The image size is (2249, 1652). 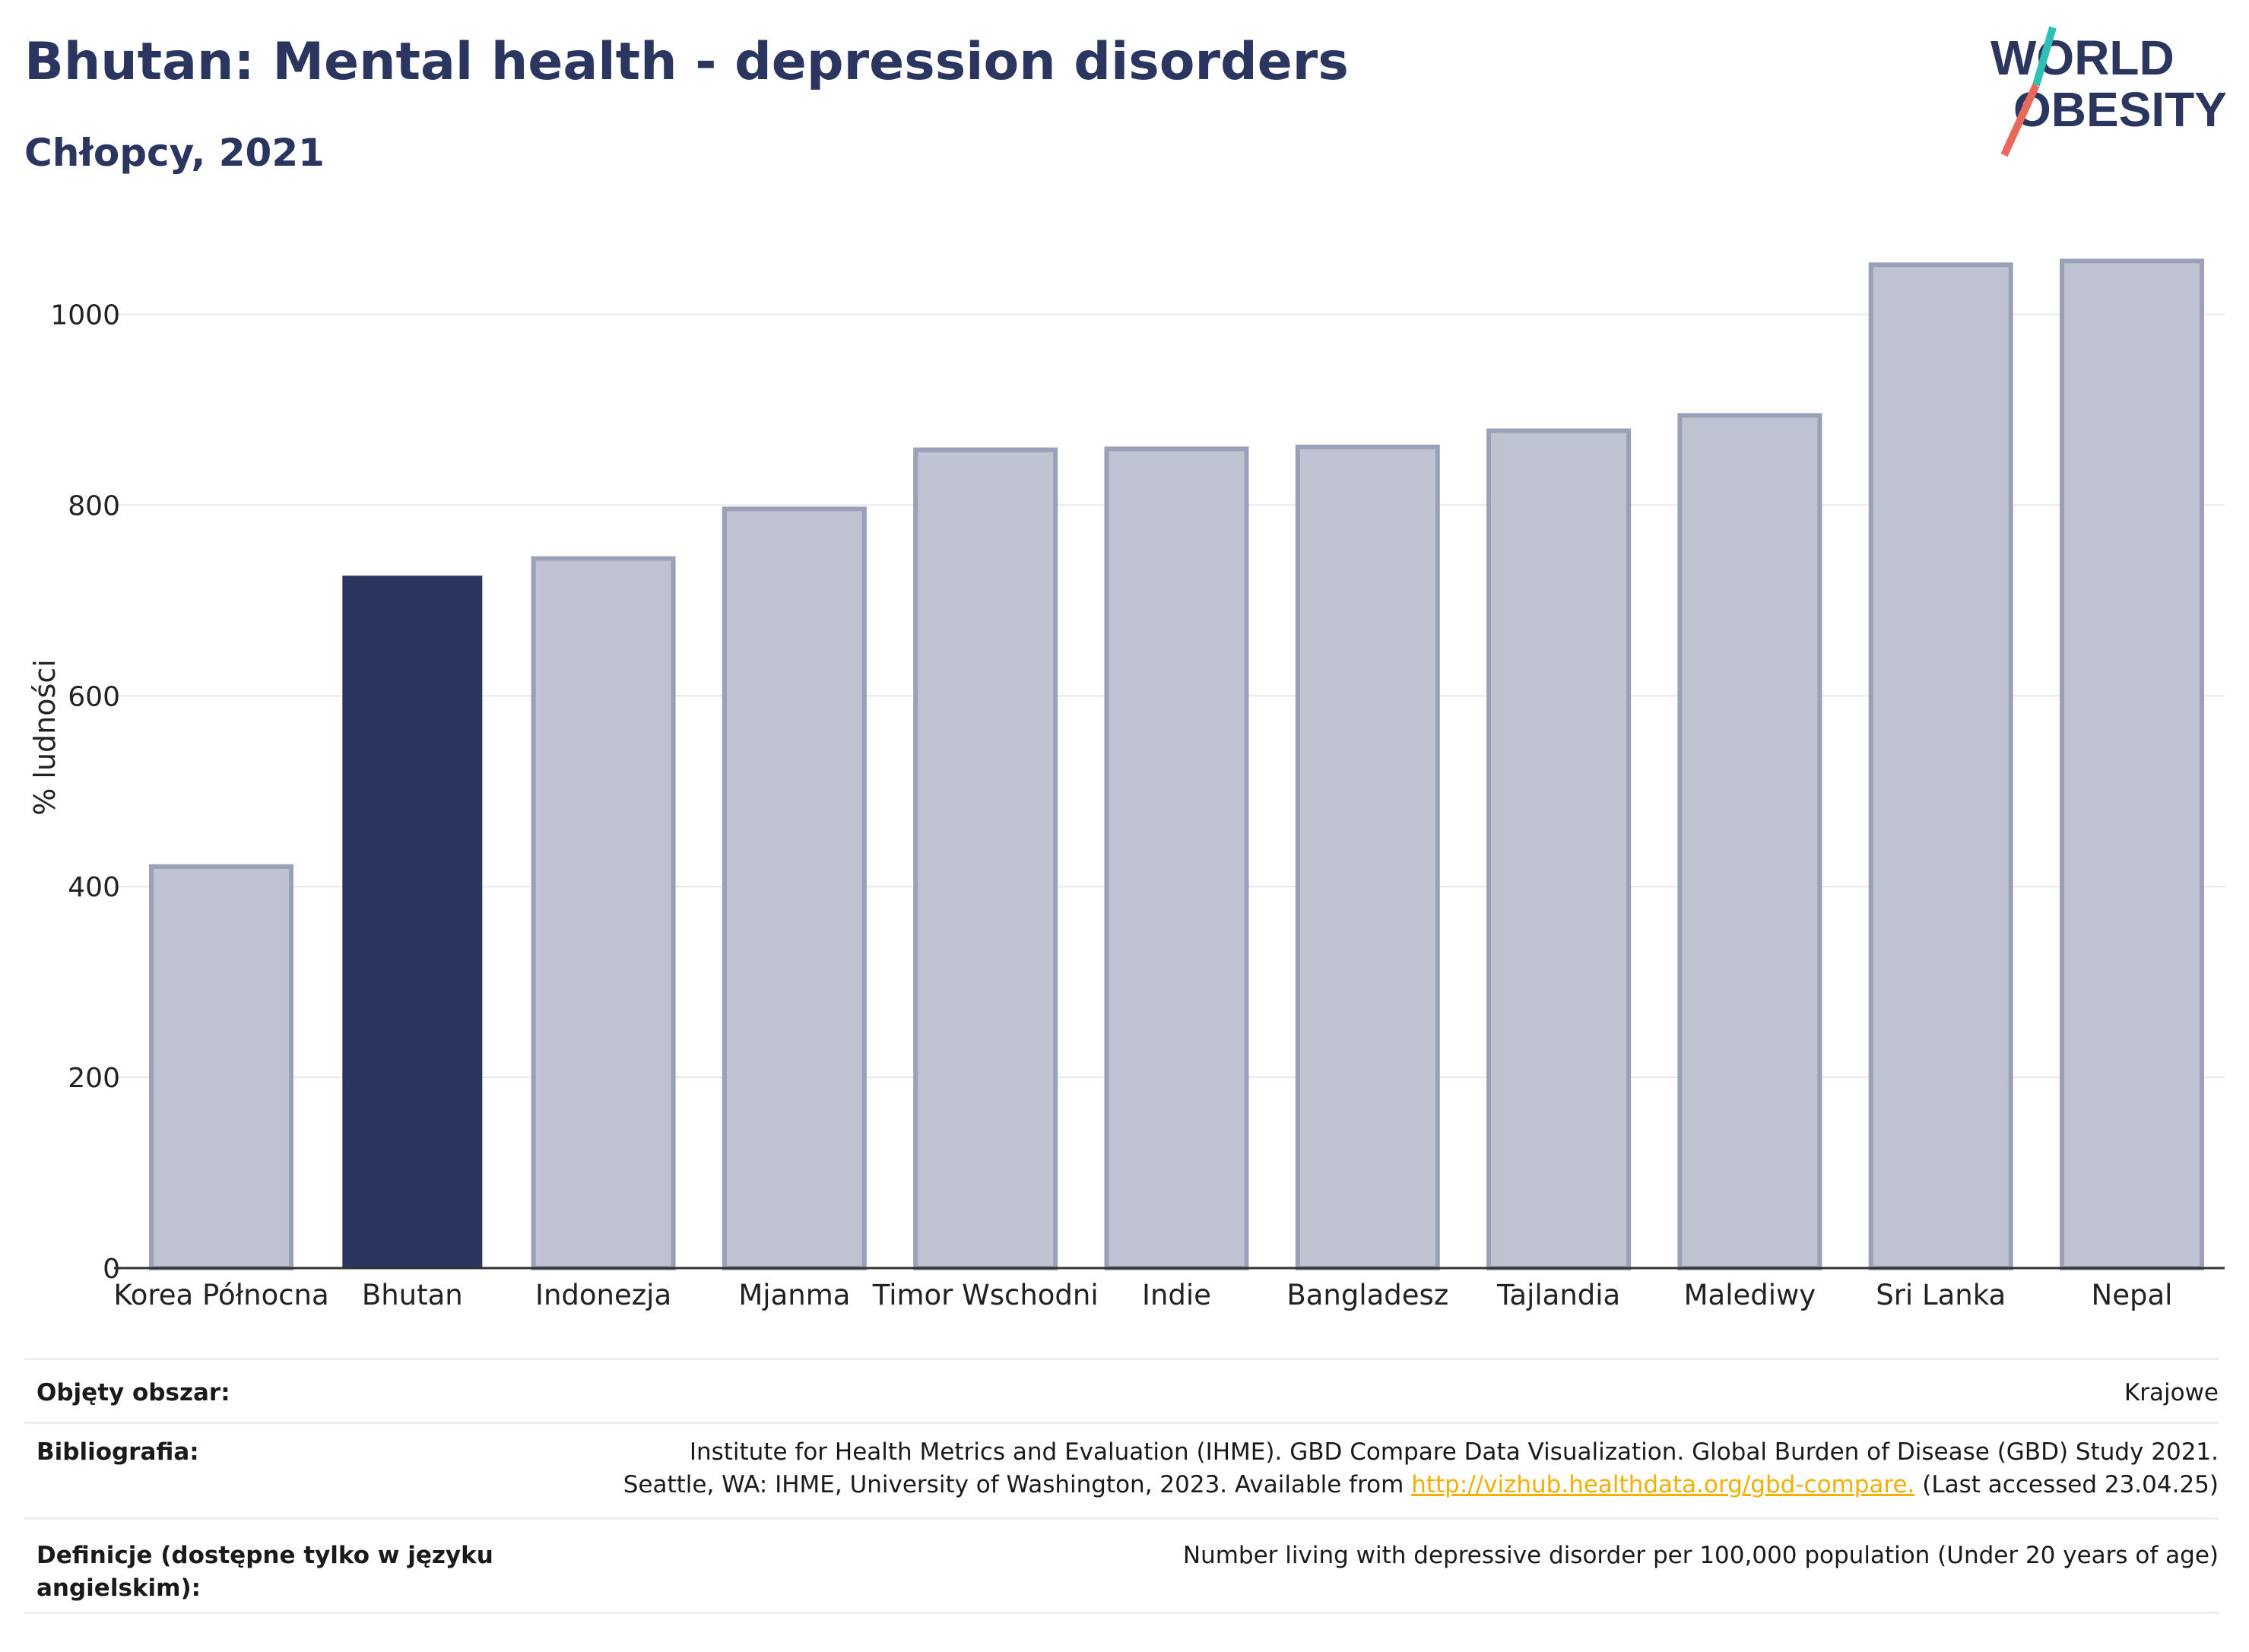 What do you see at coordinates (2066, 1484) in the screenshot?
I see `bibliography-line2-post: (Last accessed 23.04.25)` at bounding box center [2066, 1484].